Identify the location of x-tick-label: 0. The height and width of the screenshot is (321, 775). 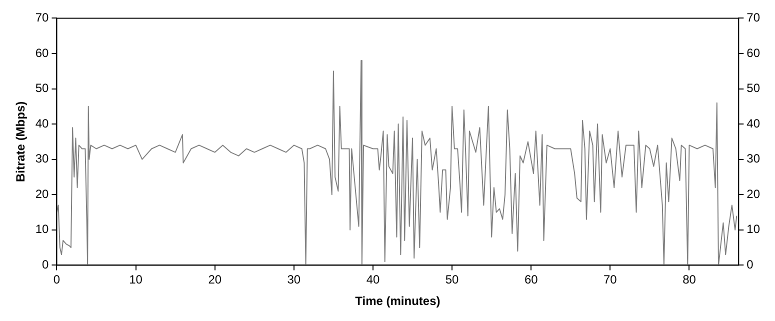
(56, 279).